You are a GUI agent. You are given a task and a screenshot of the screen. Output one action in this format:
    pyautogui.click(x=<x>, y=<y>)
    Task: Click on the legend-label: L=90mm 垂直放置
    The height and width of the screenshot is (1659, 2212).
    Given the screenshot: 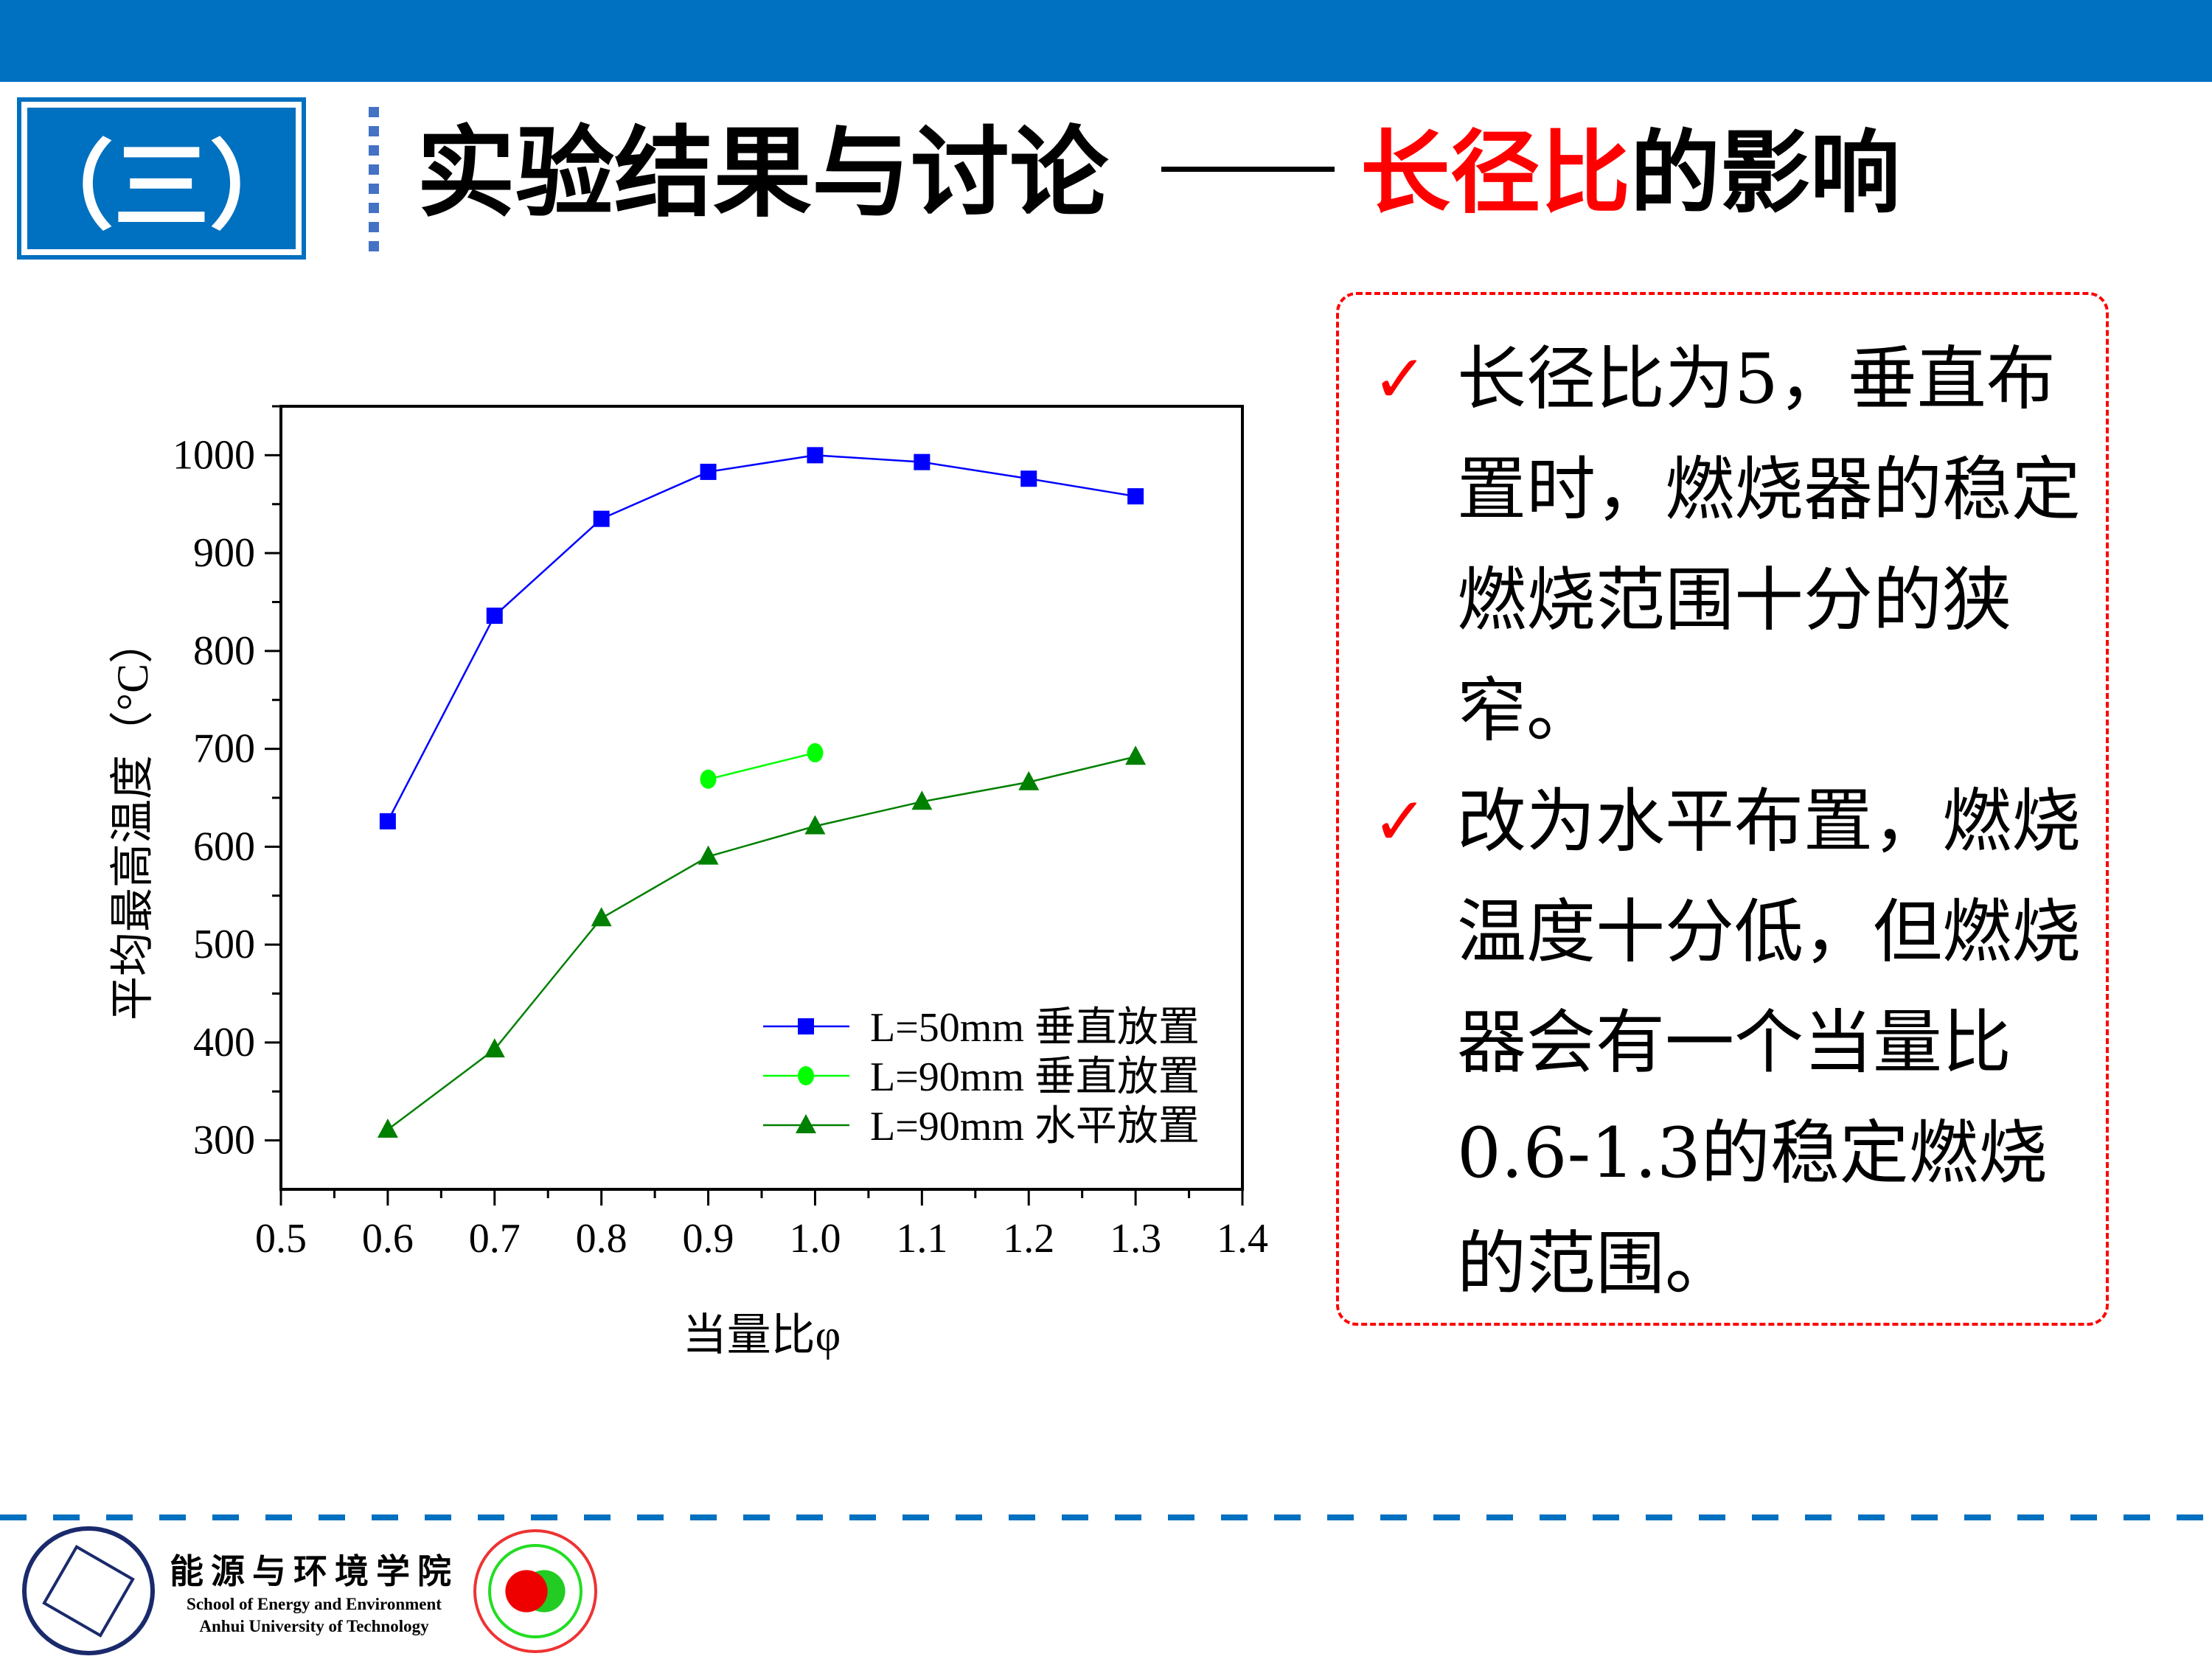 What is the action you would take?
    pyautogui.click(x=1035, y=1077)
    